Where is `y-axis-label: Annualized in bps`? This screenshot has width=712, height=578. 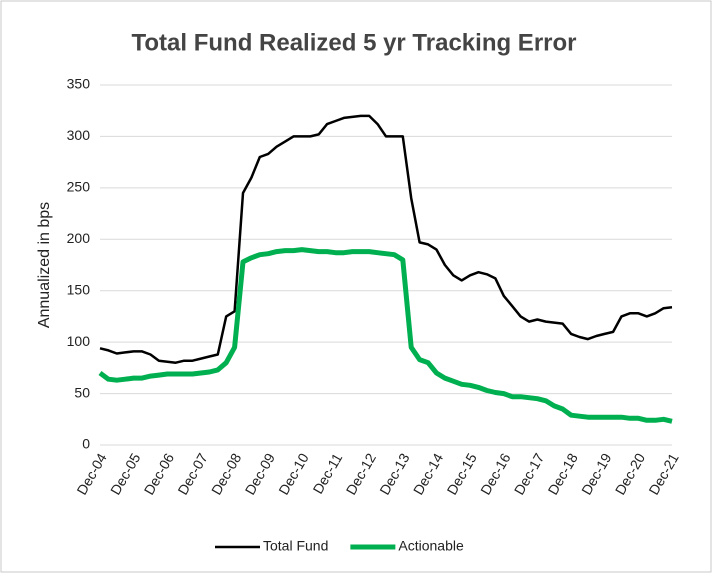
y-axis-label: Annualized in bps is located at coordinates (44, 265).